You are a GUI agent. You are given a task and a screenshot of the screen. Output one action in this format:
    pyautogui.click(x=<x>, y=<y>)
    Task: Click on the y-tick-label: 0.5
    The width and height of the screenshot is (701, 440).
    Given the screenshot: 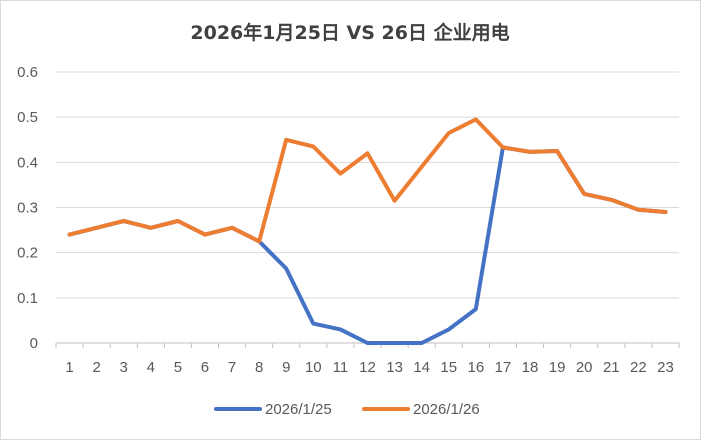 What is the action you would take?
    pyautogui.click(x=27, y=117)
    